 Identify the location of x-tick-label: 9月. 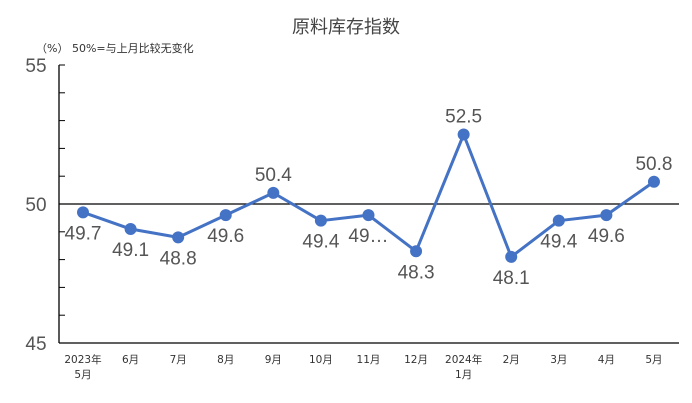
(273, 360).